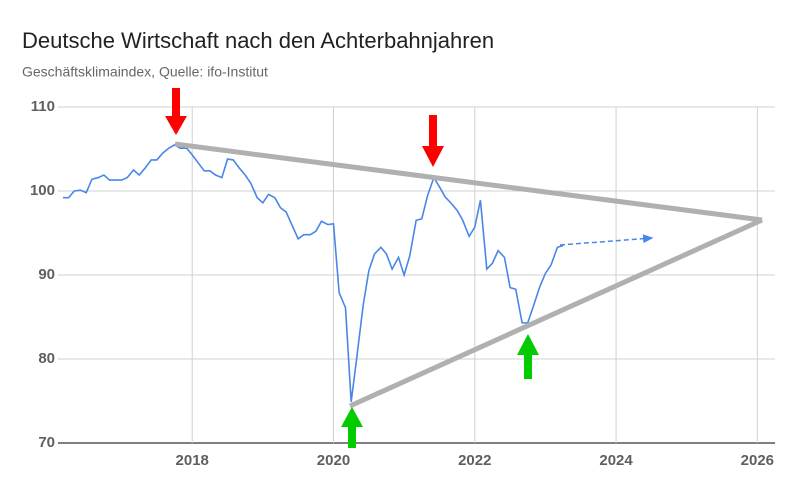 This screenshot has height=499, width=800. Describe the element at coordinates (333, 460) in the screenshot. I see `x-tick-label: 2020` at that location.